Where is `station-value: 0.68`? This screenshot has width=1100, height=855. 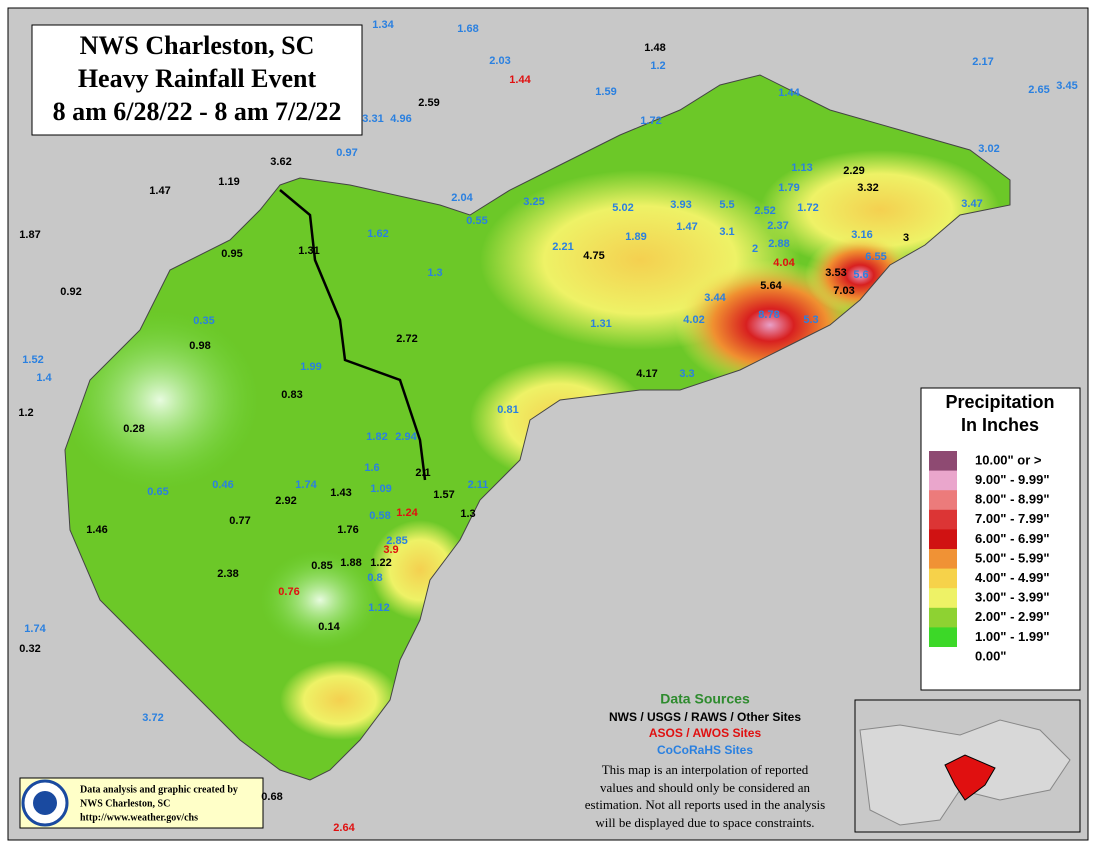
station-value: 0.68 is located at coordinates (271, 797).